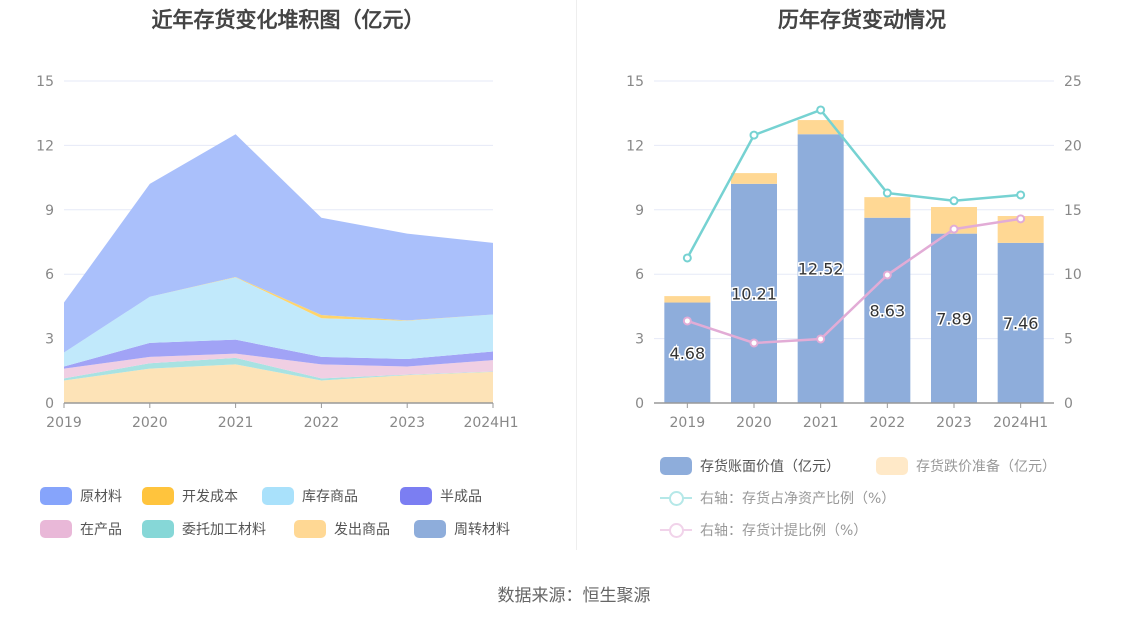 The image size is (1148, 619). Describe the element at coordinates (482, 530) in the screenshot. I see `legend-label: 周转材料` at that location.